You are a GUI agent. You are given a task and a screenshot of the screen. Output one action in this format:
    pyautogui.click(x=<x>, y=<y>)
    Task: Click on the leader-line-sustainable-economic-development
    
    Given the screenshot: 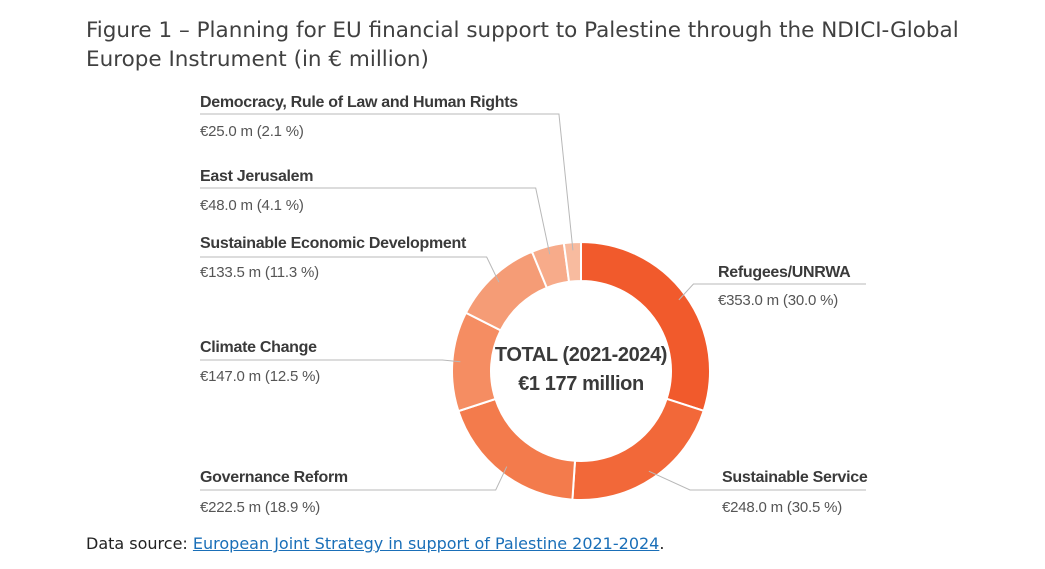 What is the action you would take?
    pyautogui.click(x=350, y=269)
    